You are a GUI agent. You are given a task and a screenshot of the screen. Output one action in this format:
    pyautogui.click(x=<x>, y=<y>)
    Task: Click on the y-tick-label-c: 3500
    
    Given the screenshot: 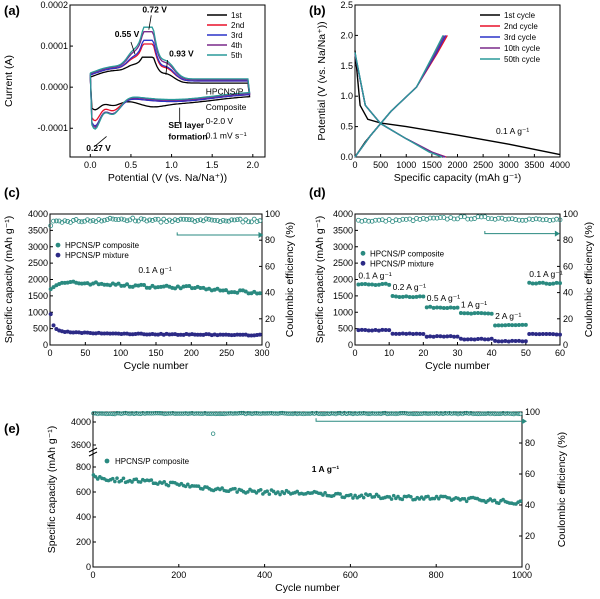 What is the action you would take?
    pyautogui.click(x=38, y=230)
    